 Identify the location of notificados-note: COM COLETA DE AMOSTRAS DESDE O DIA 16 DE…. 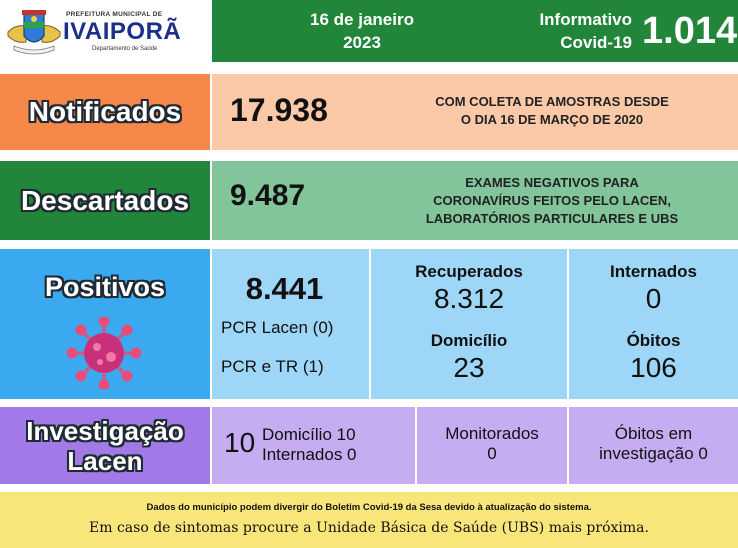
(552, 111).